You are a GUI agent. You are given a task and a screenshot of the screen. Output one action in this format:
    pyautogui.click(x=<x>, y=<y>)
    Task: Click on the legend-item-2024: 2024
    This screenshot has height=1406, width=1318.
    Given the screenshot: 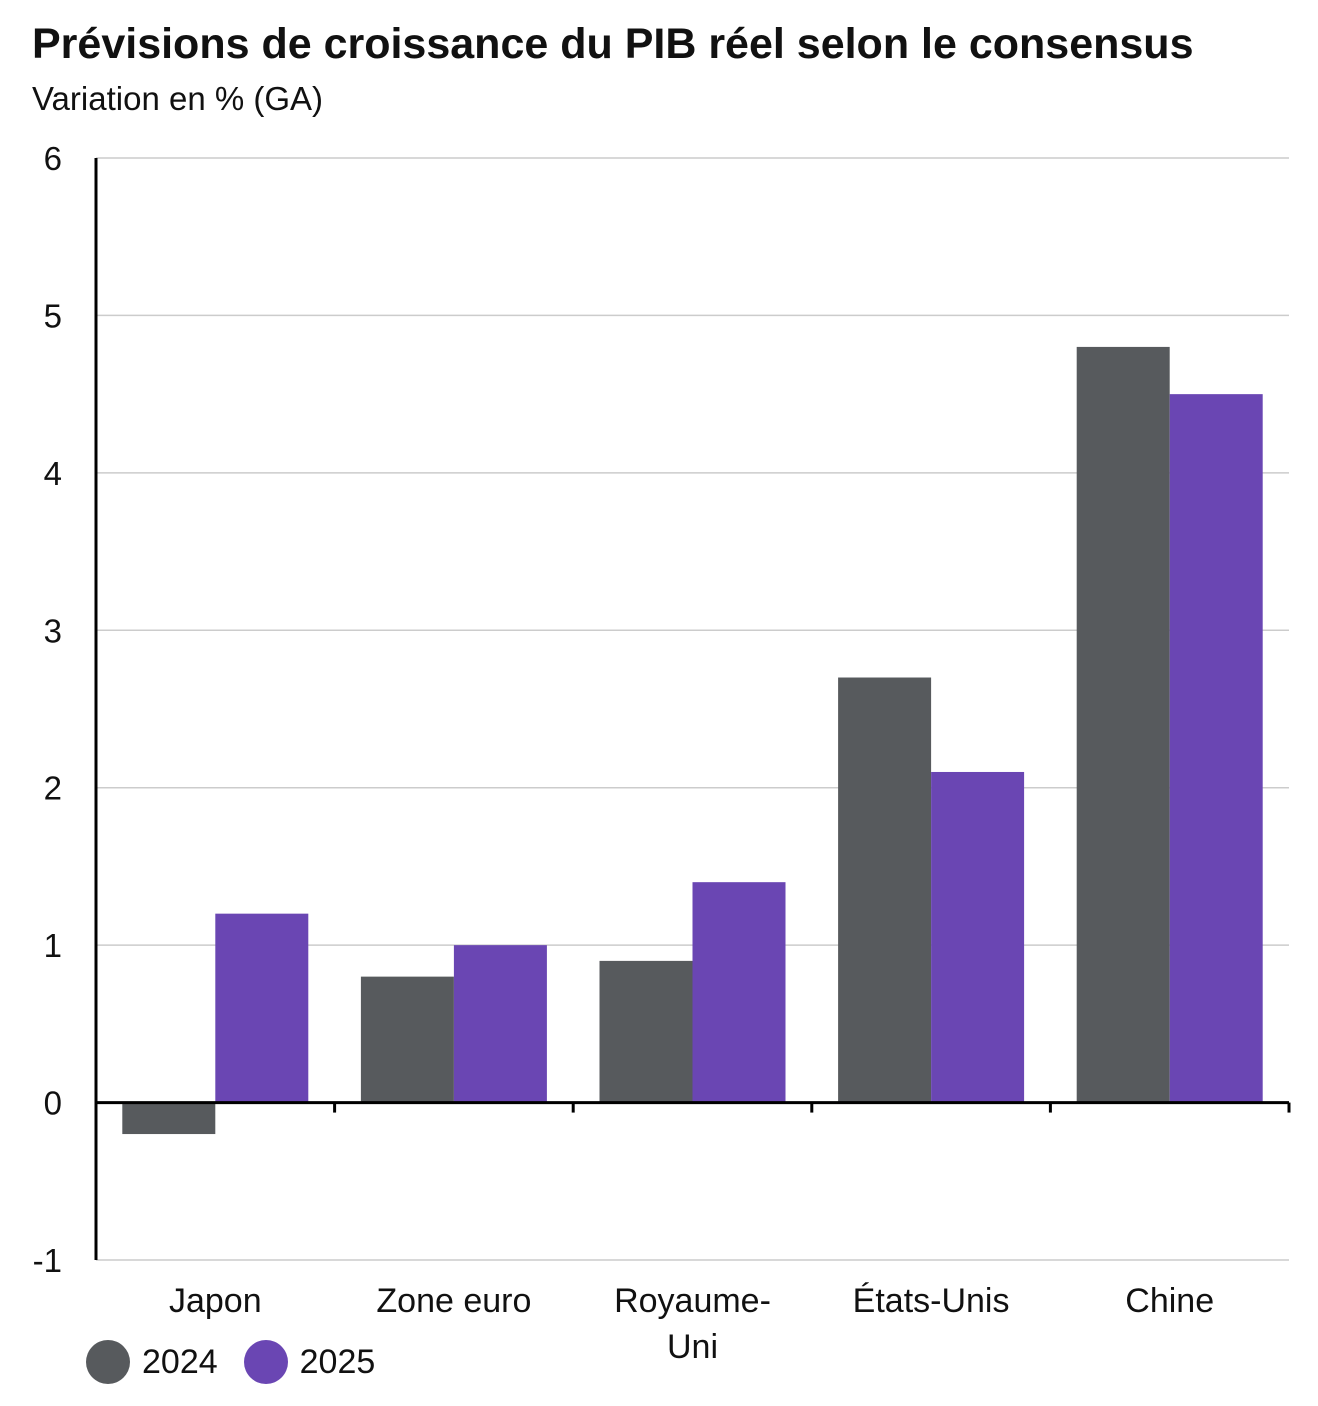 What is the action you would take?
    pyautogui.click(x=152, y=1362)
    